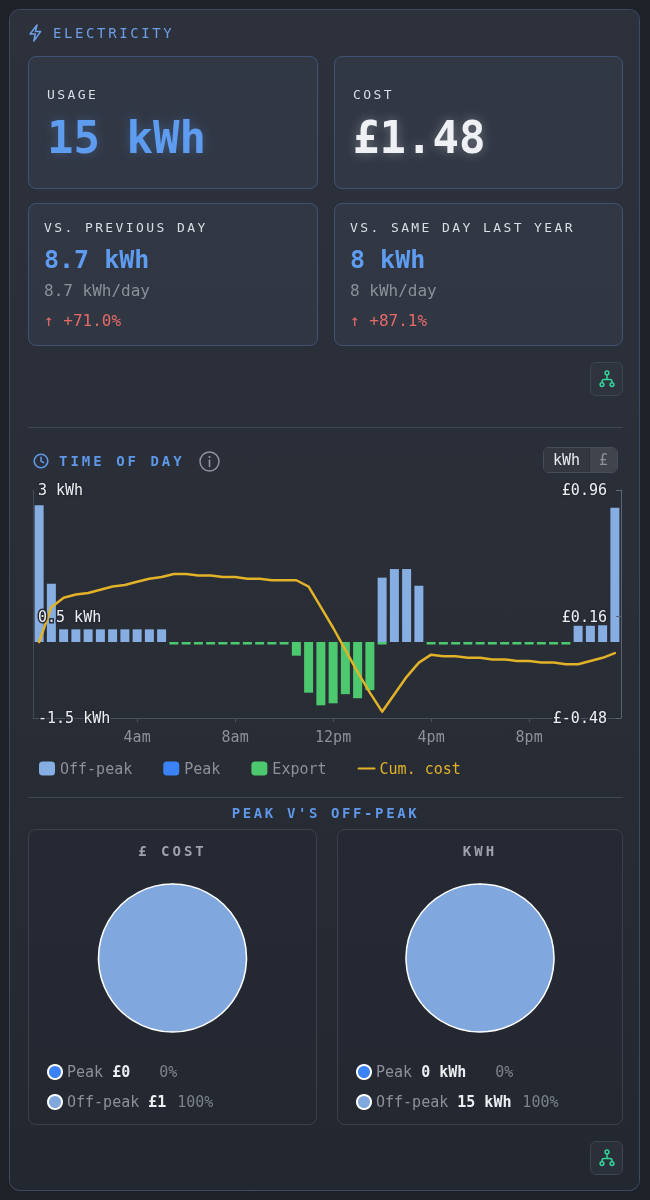 The width and height of the screenshot is (650, 1200). I want to click on y2-tick-label: £-0.48, so click(579, 718).